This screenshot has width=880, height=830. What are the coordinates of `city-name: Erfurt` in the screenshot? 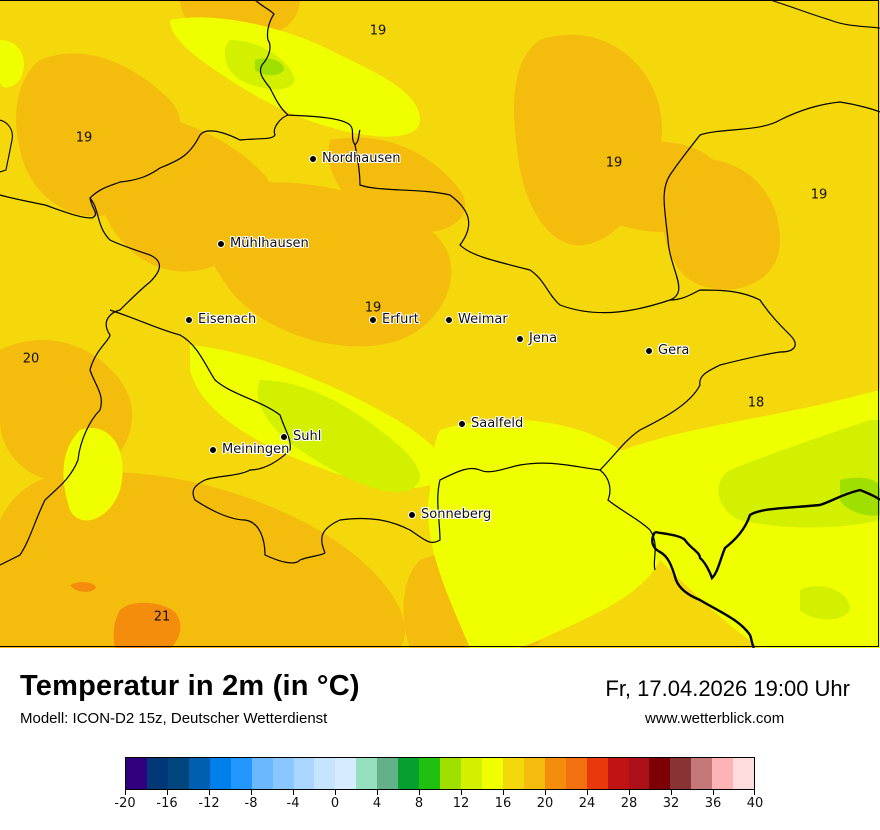 It's located at (400, 319).